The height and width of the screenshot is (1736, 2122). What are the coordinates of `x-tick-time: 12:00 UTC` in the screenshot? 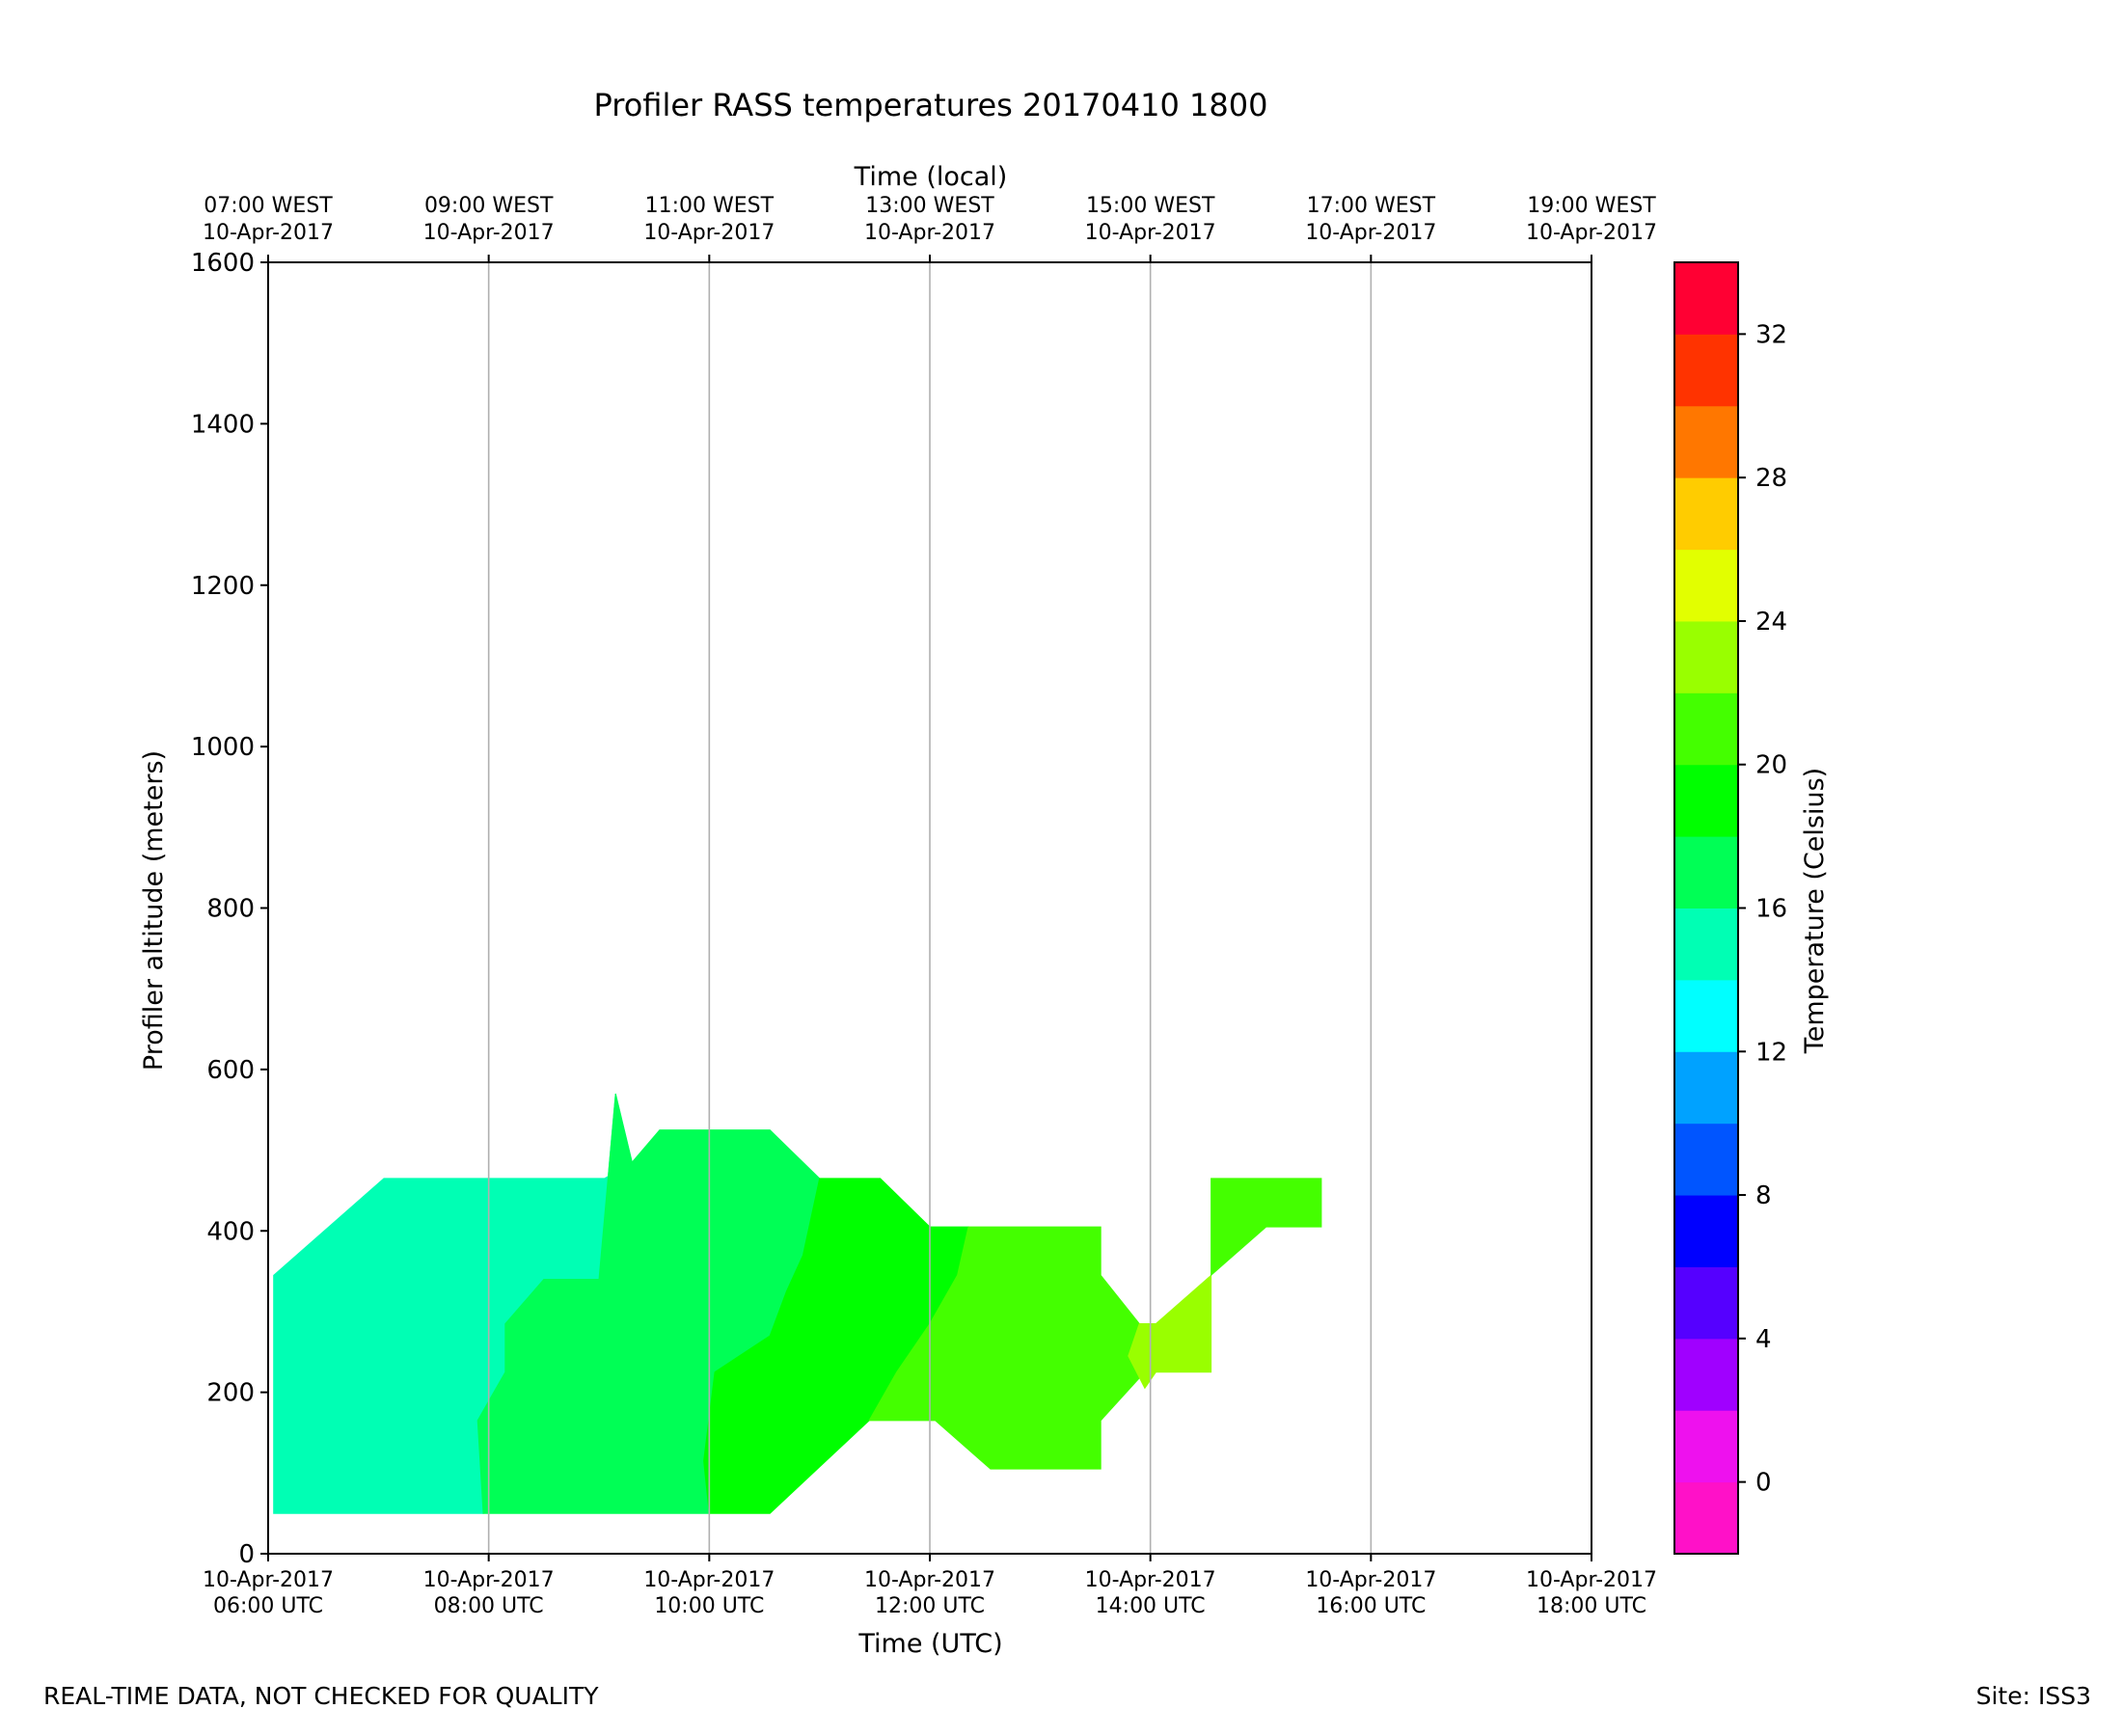 It's located at (930, 1606).